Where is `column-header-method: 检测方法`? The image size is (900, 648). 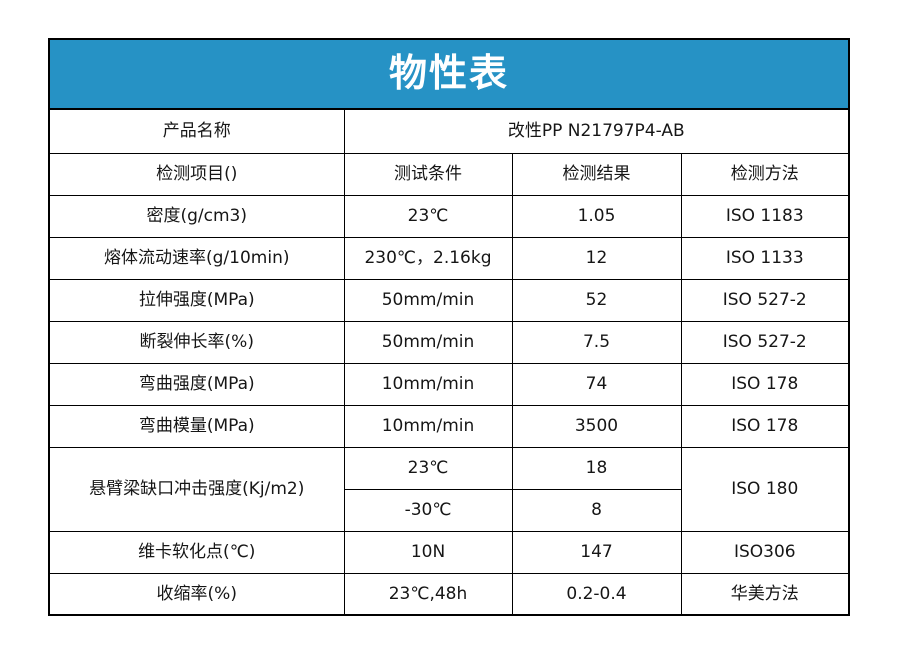 column-header-method: 检测方法 is located at coordinates (765, 174).